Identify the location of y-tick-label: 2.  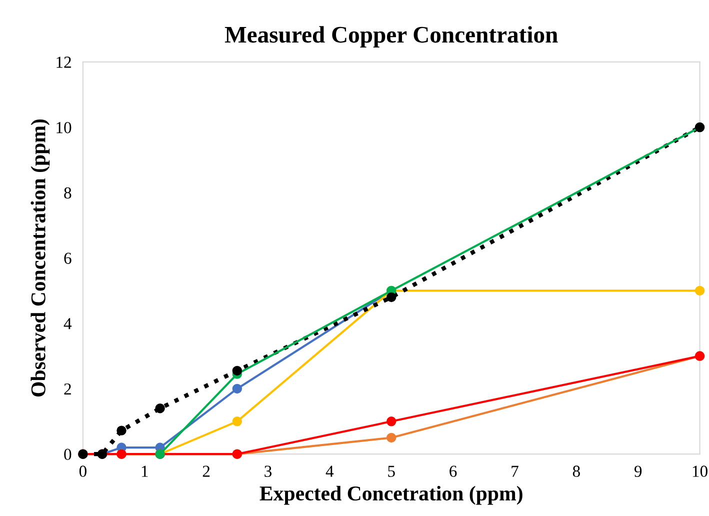
(67, 389).